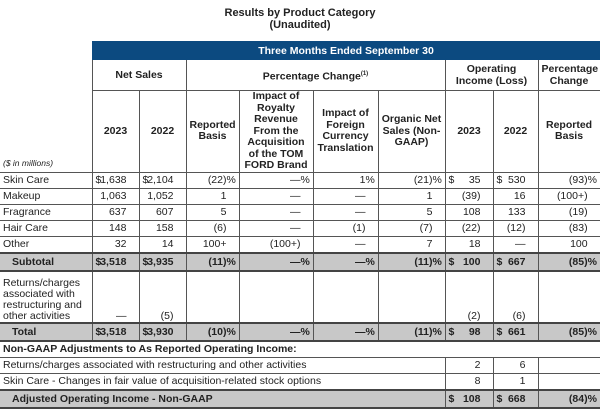 The height and width of the screenshot is (409, 600). What do you see at coordinates (345, 50) in the screenshot?
I see `period-header: Three Months Ended September 30` at bounding box center [345, 50].